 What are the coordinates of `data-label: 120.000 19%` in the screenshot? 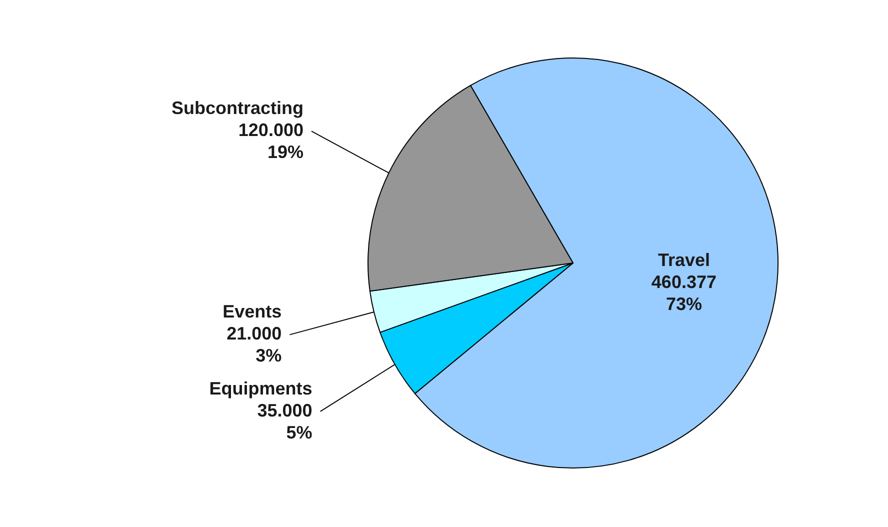 It's located at (271, 141).